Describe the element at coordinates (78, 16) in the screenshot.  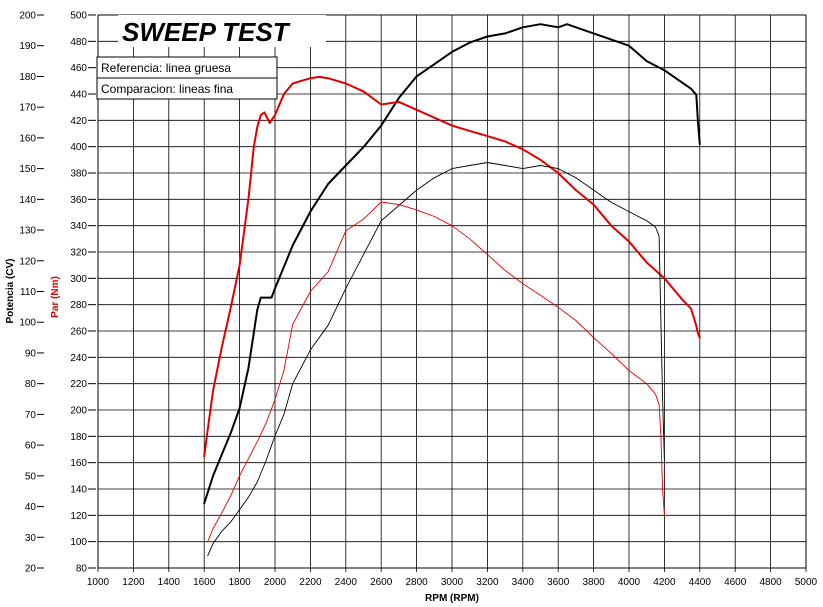
I see `torque-tick-label: 500` at that location.